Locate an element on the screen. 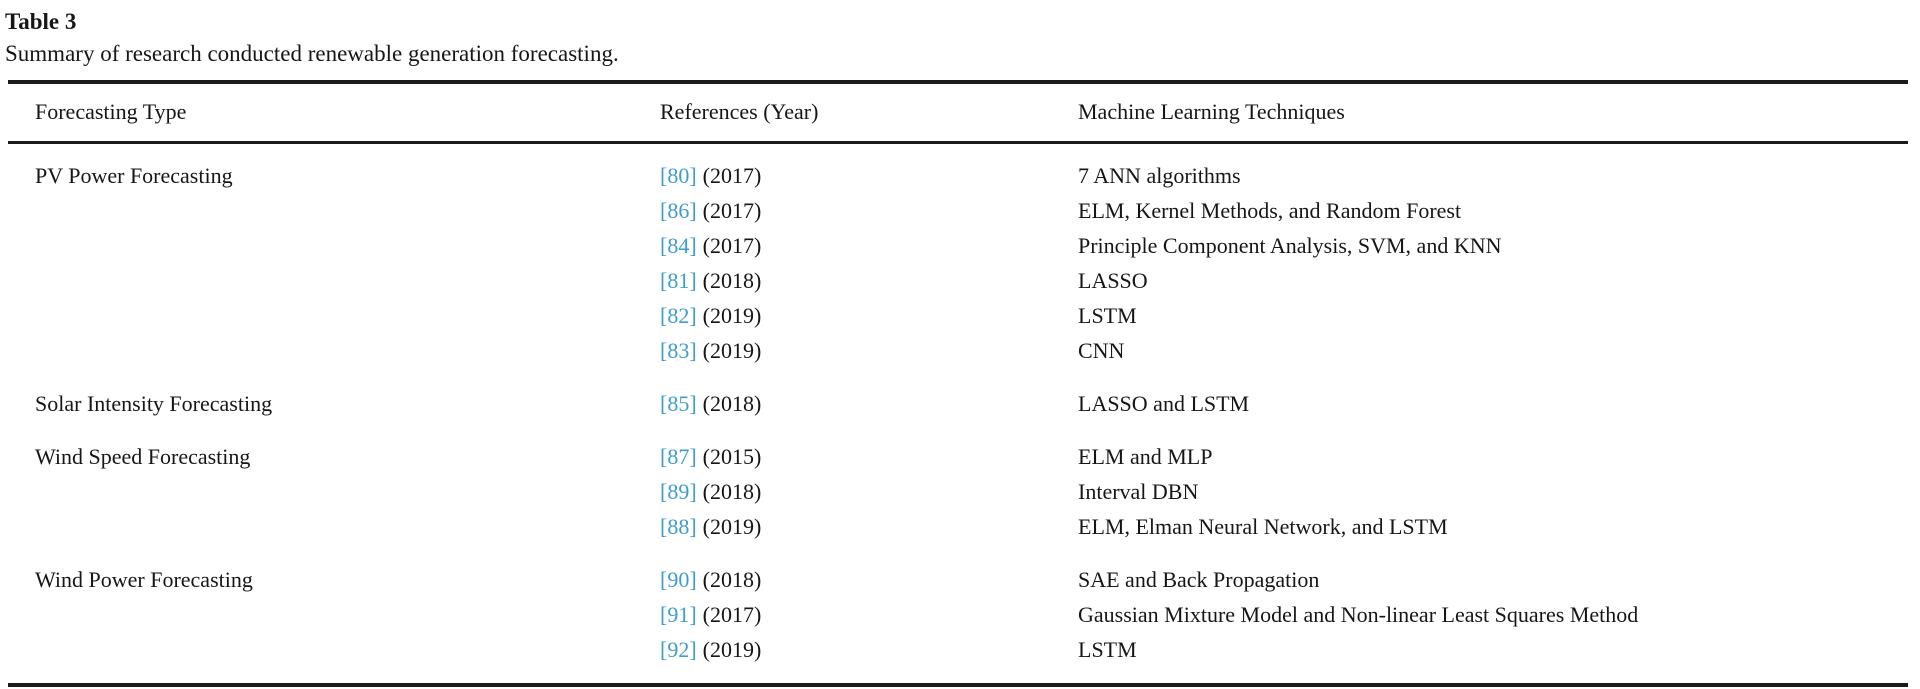 This screenshot has height=689, width=1920. reference-line: [90] (2018) is located at coordinates (869, 579).